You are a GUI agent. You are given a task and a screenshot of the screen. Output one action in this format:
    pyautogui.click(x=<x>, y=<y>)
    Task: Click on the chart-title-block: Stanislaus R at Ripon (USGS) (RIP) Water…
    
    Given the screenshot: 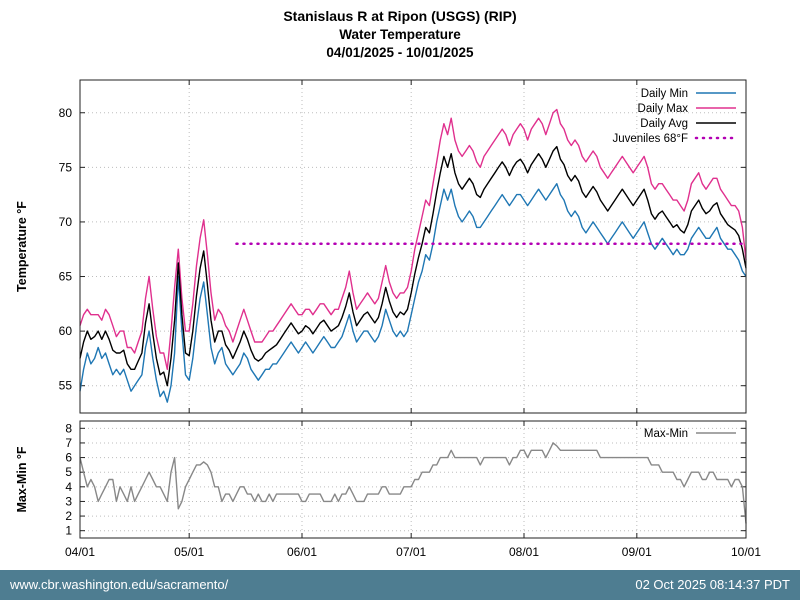 What is the action you would take?
    pyautogui.click(x=400, y=30)
    